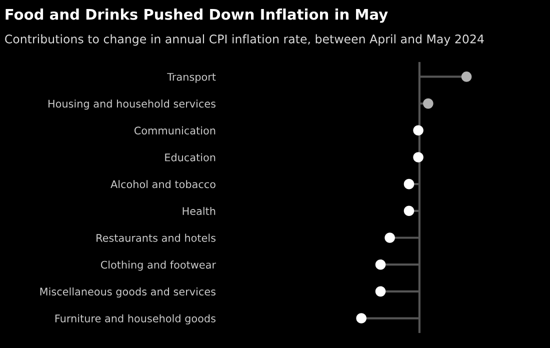 This screenshot has height=348, width=550. I want to click on text: Contributions to change in annual CPI inflation rate, between April and May 2024, so click(244, 40).